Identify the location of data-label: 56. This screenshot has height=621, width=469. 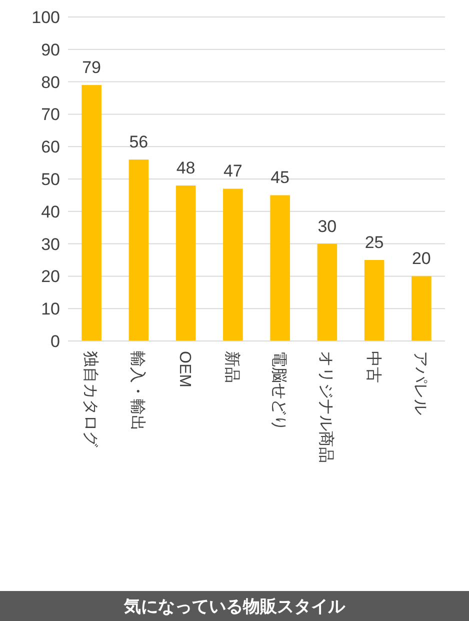
(138, 142).